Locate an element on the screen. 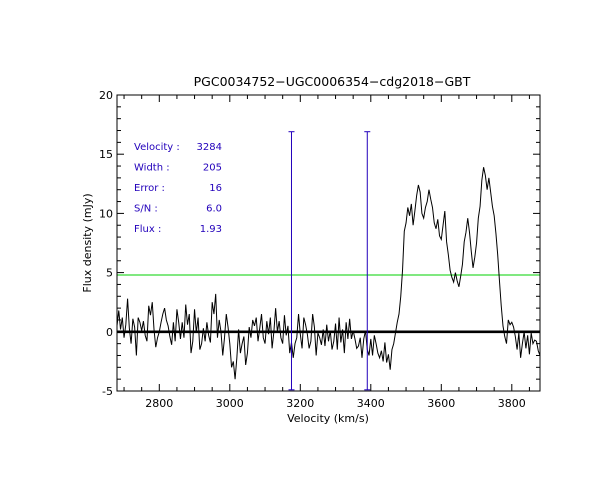 This screenshot has width=612, height=500. x-tick-label: 3800 is located at coordinates (512, 403).